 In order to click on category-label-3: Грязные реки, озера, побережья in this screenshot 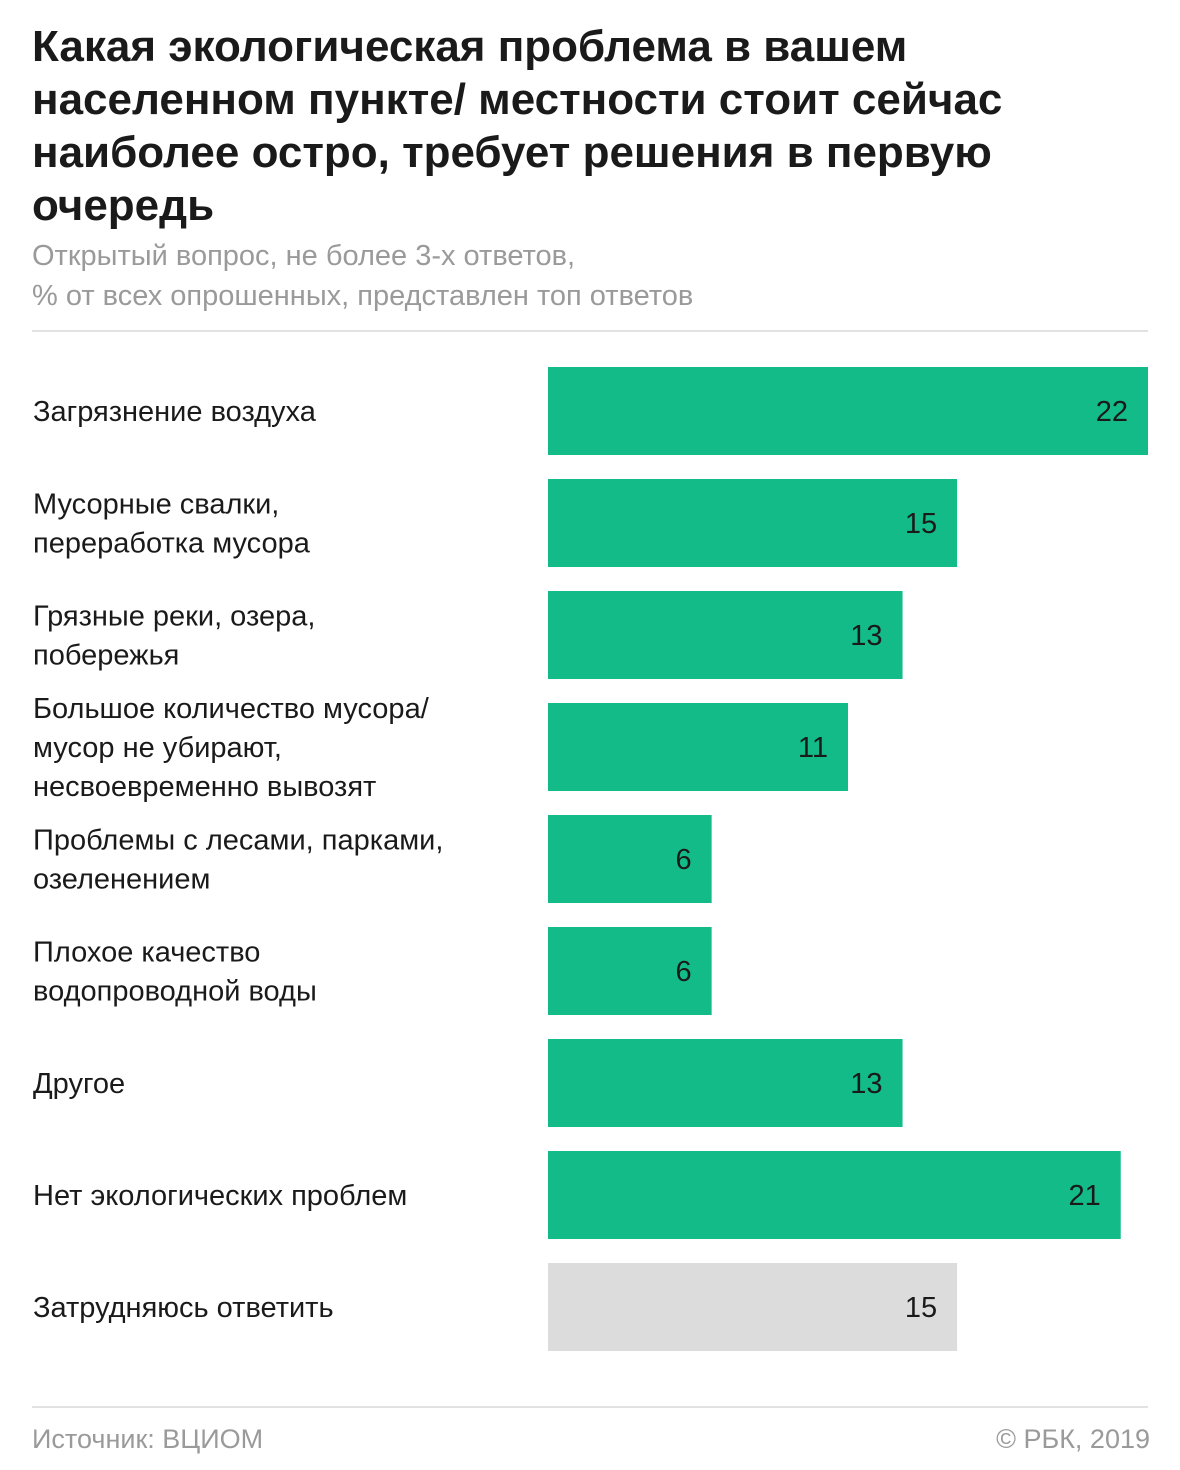, I will do `click(174, 636)`.